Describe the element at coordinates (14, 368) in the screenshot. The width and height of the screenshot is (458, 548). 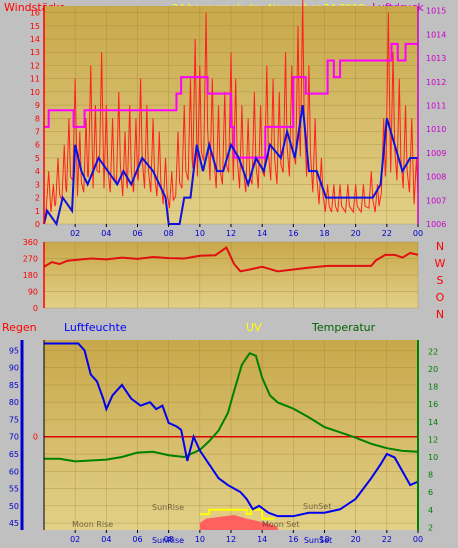
I see `y-left-tick-label: 90` at that location.